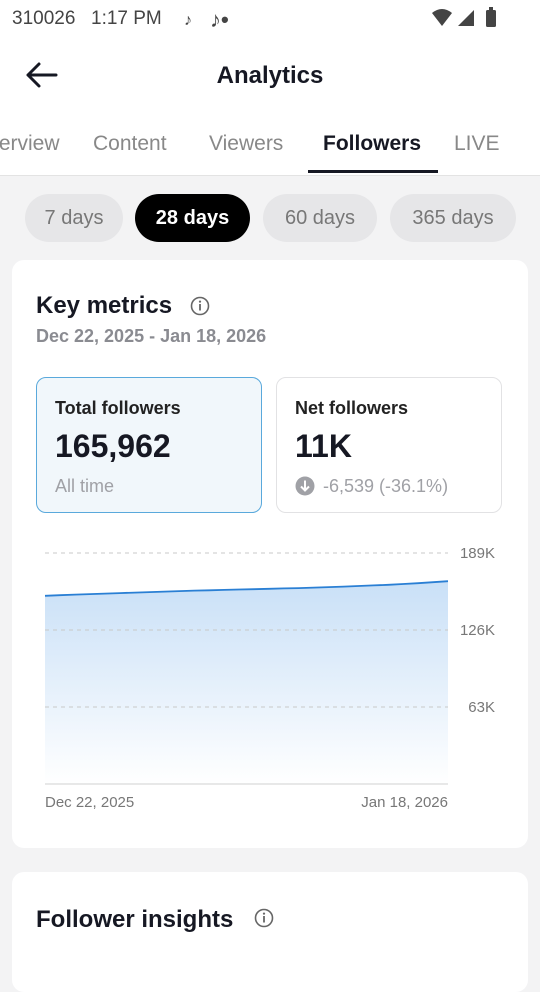 Image resolution: width=540 pixels, height=992 pixels. Describe the element at coordinates (464, 17) in the screenshot. I see `status-system-icons` at that location.